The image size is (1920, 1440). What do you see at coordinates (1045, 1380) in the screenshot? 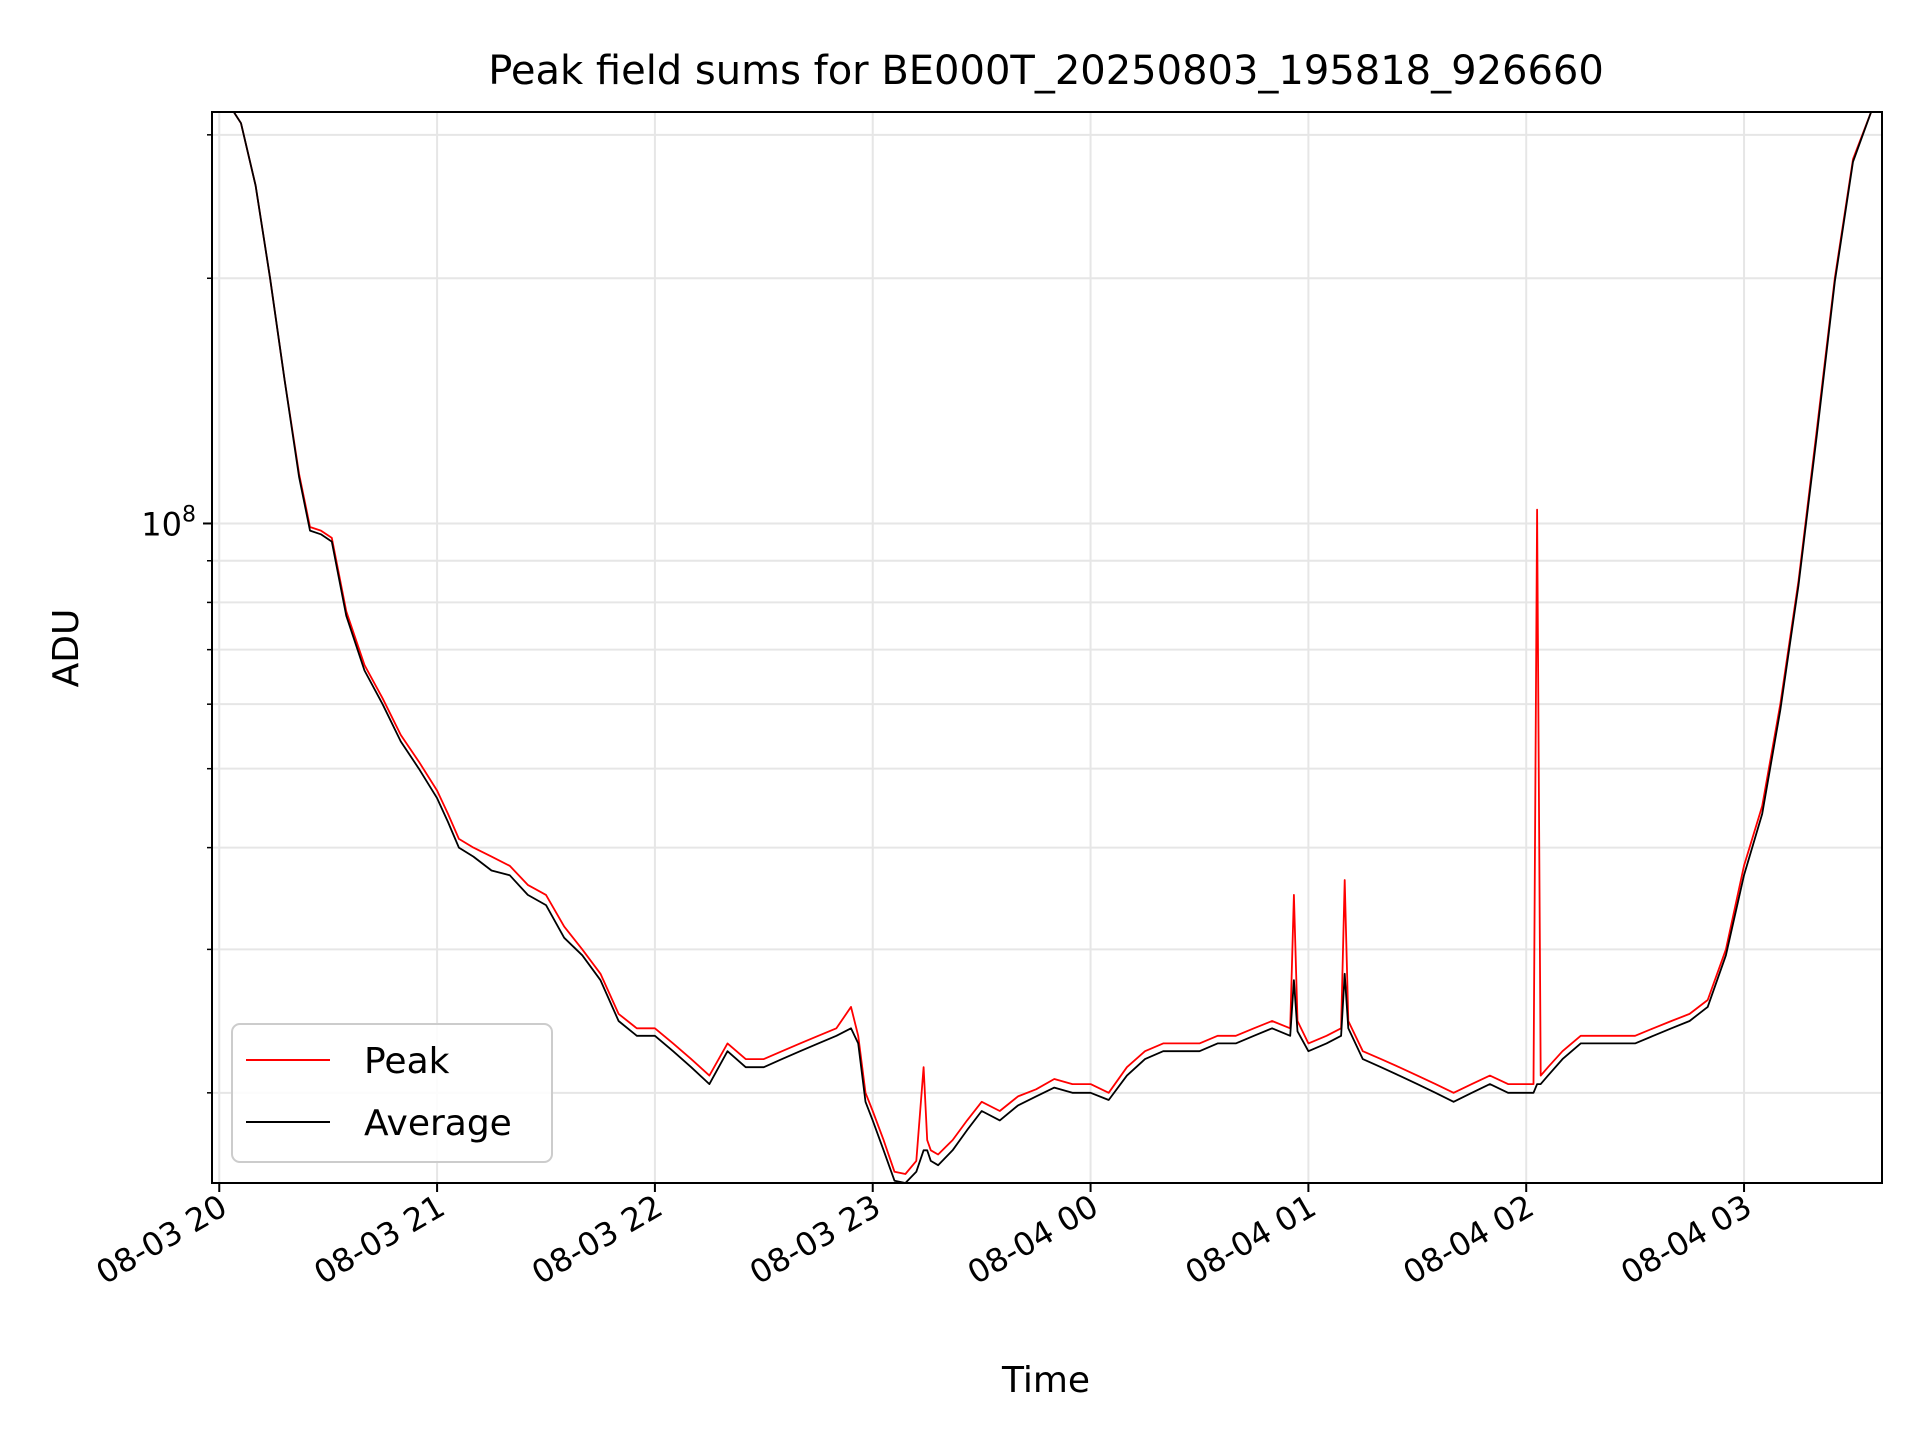
I see `x-axis-label: Time` at bounding box center [1045, 1380].